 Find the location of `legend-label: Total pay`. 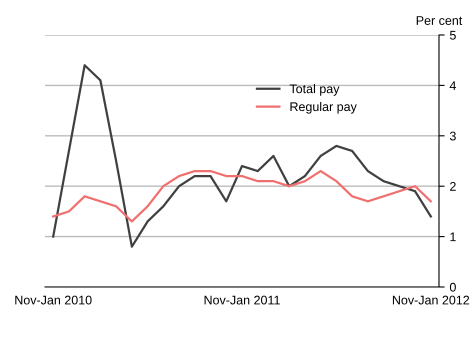

legend-label: Total pay is located at coordinates (315, 90).